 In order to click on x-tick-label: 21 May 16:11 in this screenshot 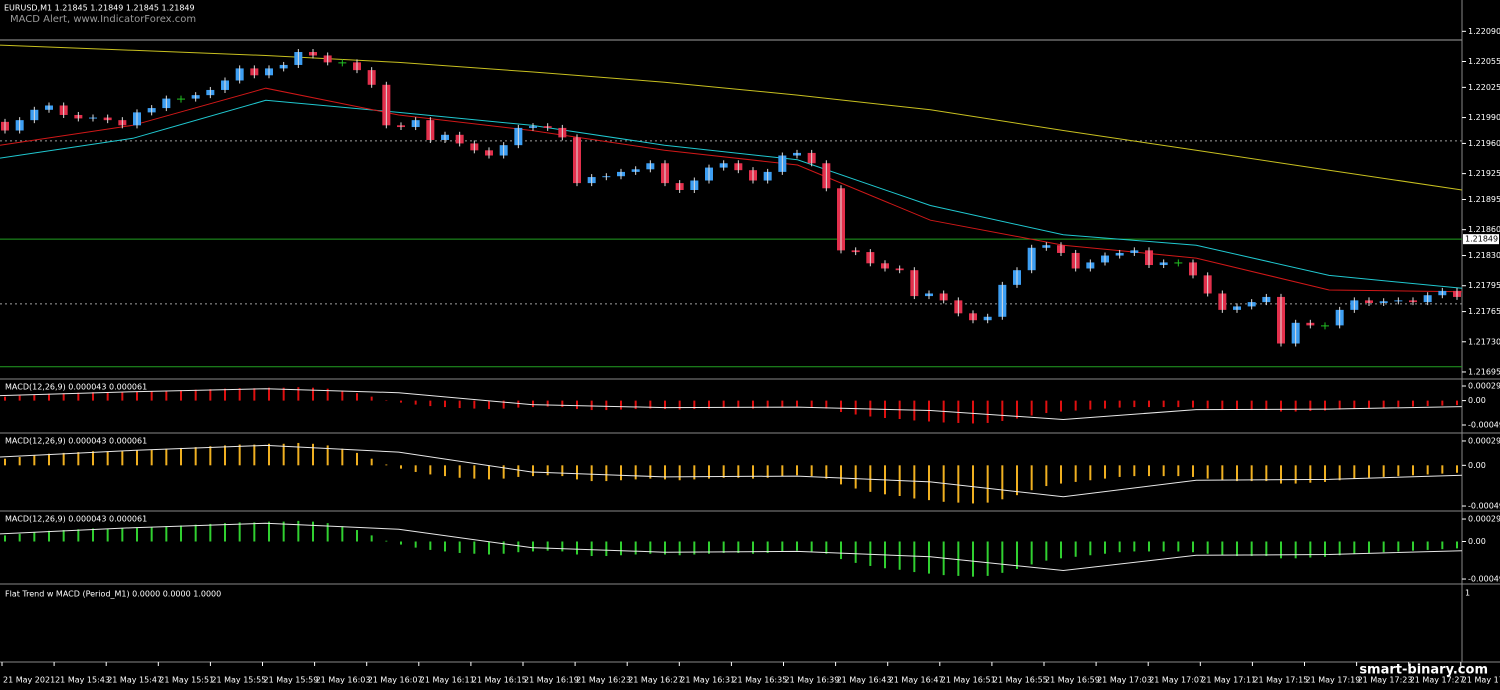, I will do `click(447, 680)`.